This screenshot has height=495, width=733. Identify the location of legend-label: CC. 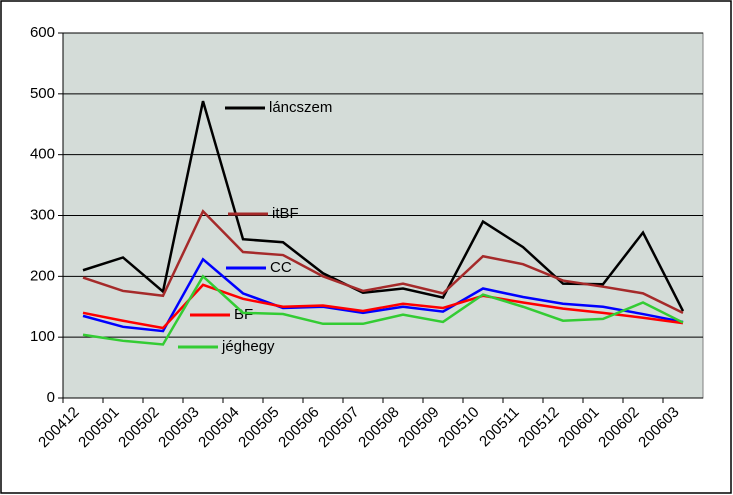
(281, 267).